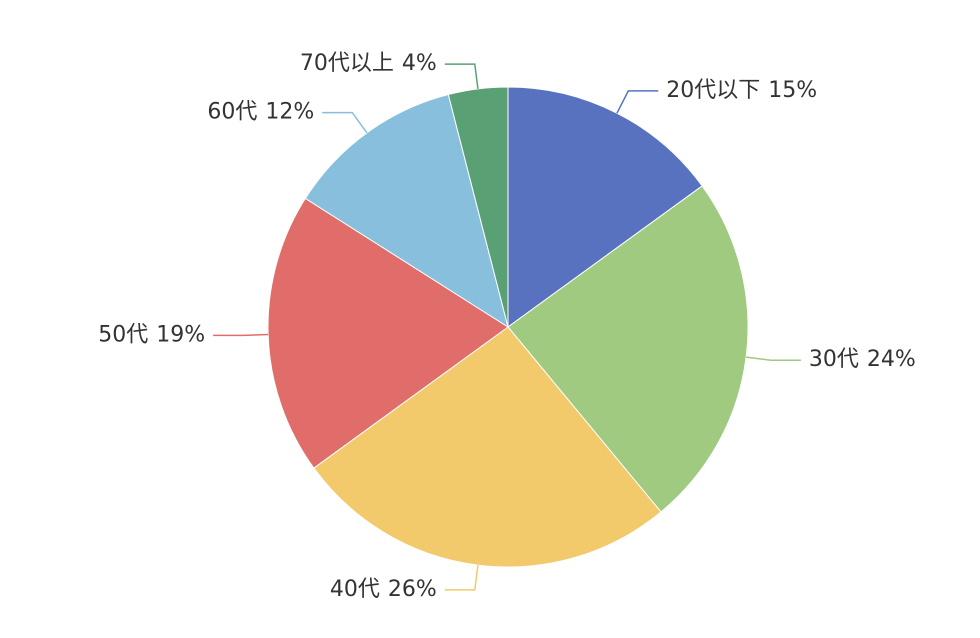 The height and width of the screenshot is (638, 980). I want to click on category-label: 50代, so click(123, 334).